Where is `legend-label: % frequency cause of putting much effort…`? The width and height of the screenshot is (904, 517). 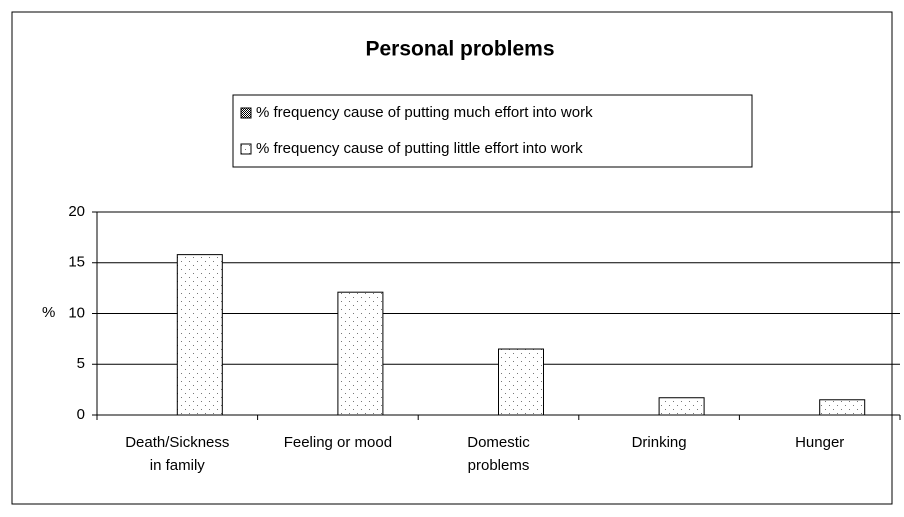
legend-label: % frequency cause of putting much effort… is located at coordinates (424, 112).